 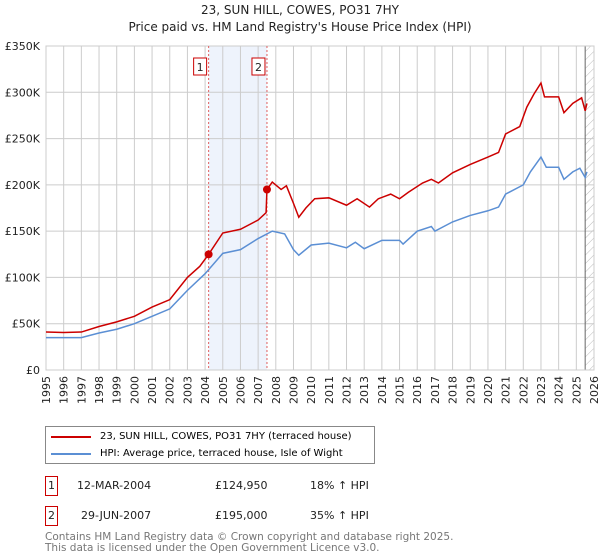 What do you see at coordinates (23, 277) in the screenshot?
I see `y-tick-label: £100K` at bounding box center [23, 277].